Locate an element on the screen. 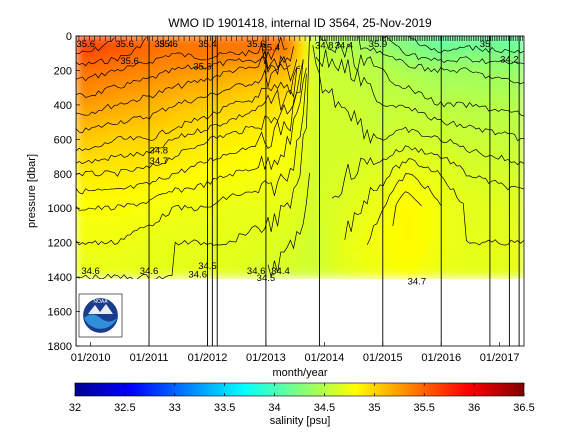 The width and height of the screenshot is (576, 432). y-tick-label: 400 is located at coordinates (63, 106).